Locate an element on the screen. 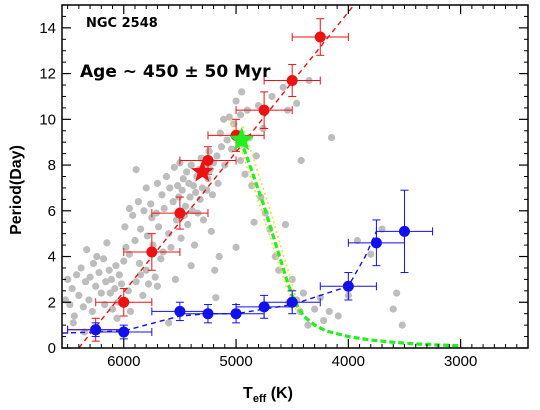 Image resolution: width=540 pixels, height=410 pixels. stars-layer is located at coordinates (222, 154).